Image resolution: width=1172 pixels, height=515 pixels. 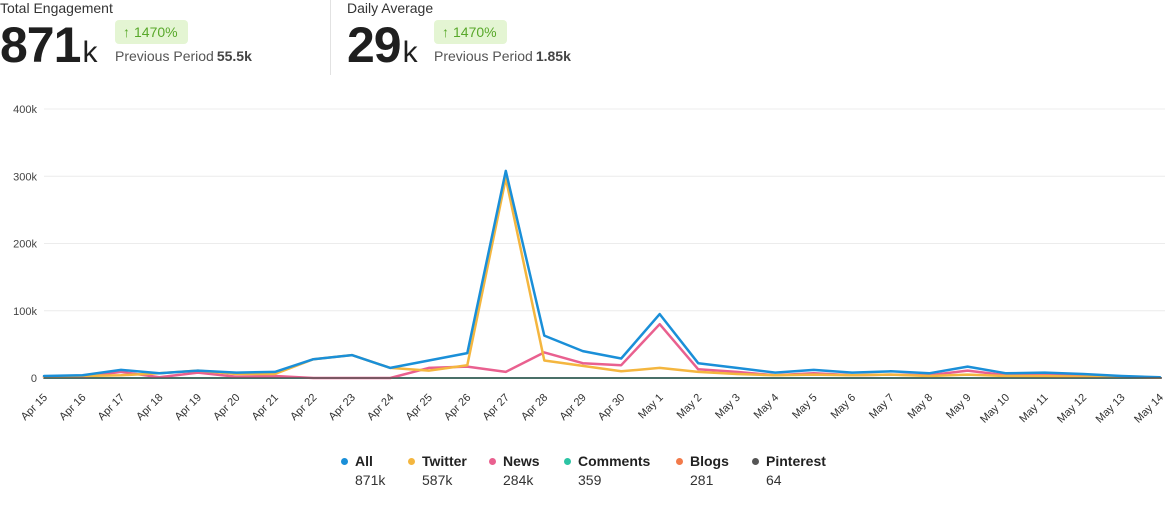 I want to click on legend-item-all: All 871k, so click(x=363, y=470).